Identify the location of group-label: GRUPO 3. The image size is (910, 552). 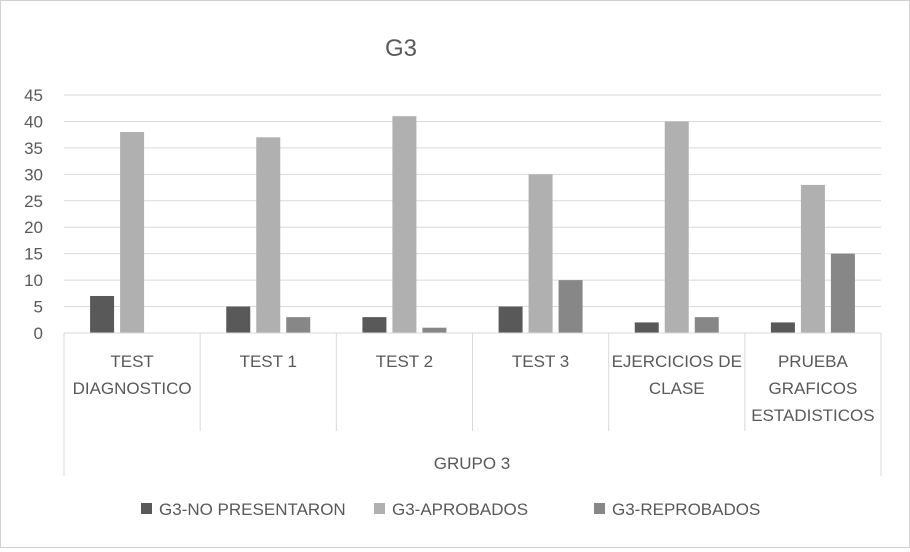
(472, 463).